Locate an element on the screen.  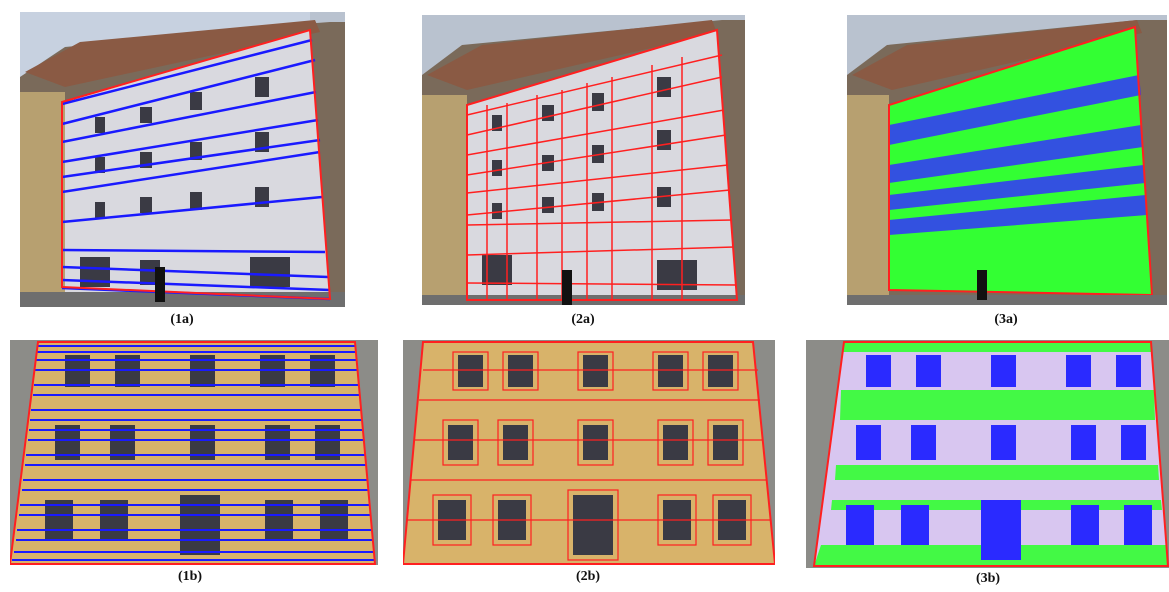
panel-1a is located at coordinates (182, 159).